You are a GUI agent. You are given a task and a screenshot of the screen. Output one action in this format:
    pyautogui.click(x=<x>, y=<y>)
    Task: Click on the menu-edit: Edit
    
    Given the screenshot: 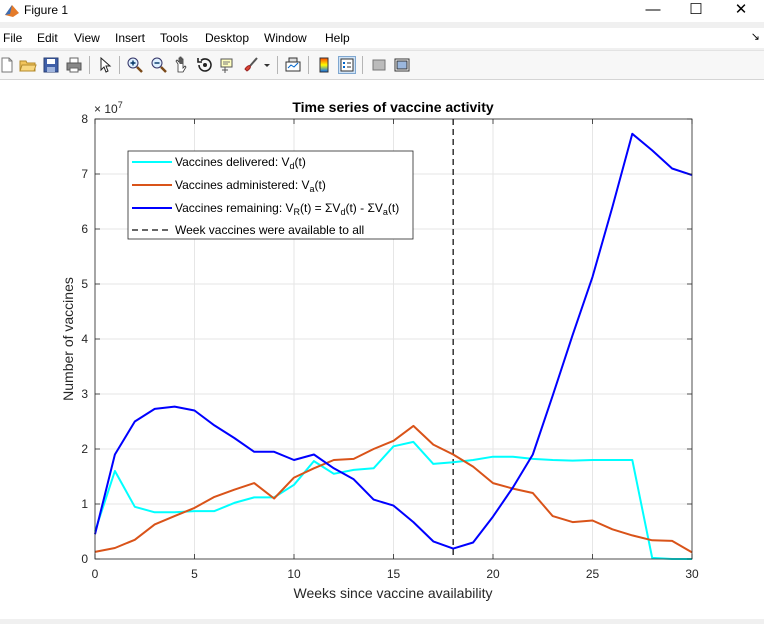 What is the action you would take?
    pyautogui.click(x=47, y=38)
    